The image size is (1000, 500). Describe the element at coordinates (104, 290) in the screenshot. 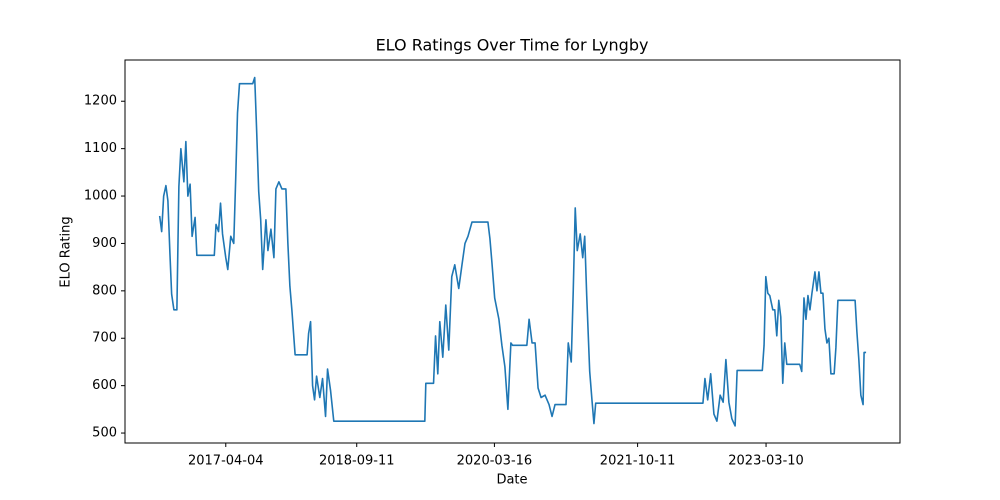

I see `y-tick-label: 800` at that location.